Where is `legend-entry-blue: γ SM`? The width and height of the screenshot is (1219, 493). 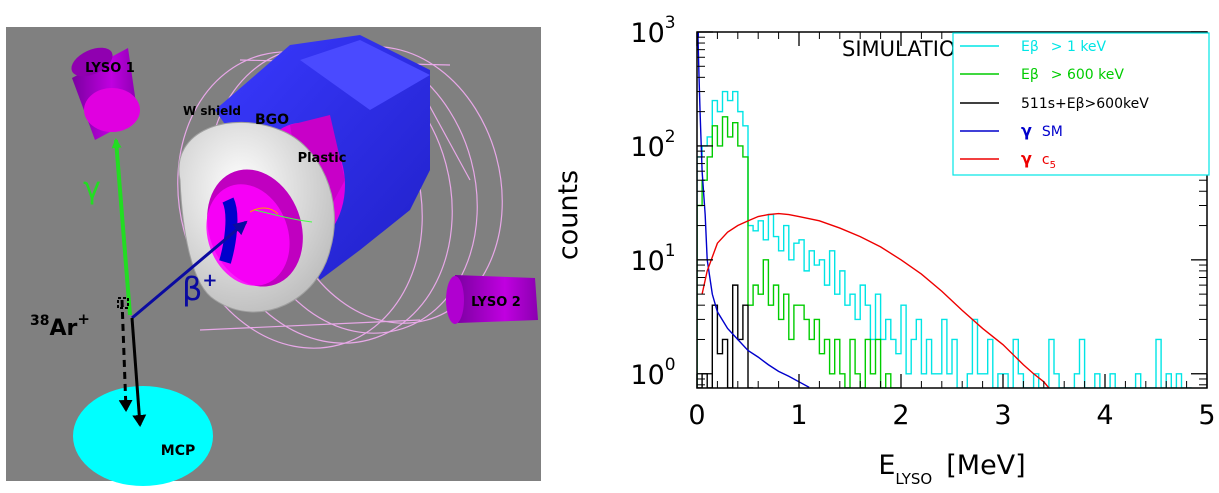
legend-entry-blue: γ SM is located at coordinates (1011, 130).